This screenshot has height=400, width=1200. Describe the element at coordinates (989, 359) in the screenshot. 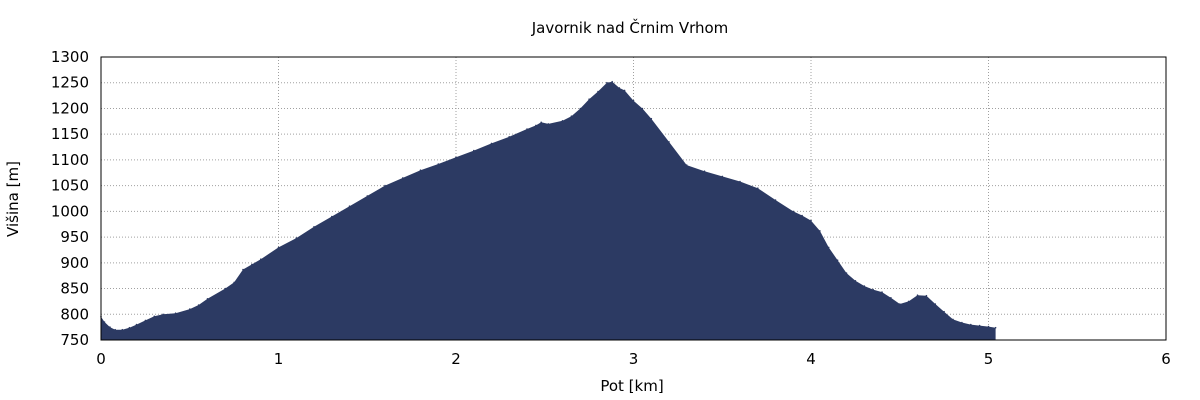

I see `x-tick-label: 5` at that location.